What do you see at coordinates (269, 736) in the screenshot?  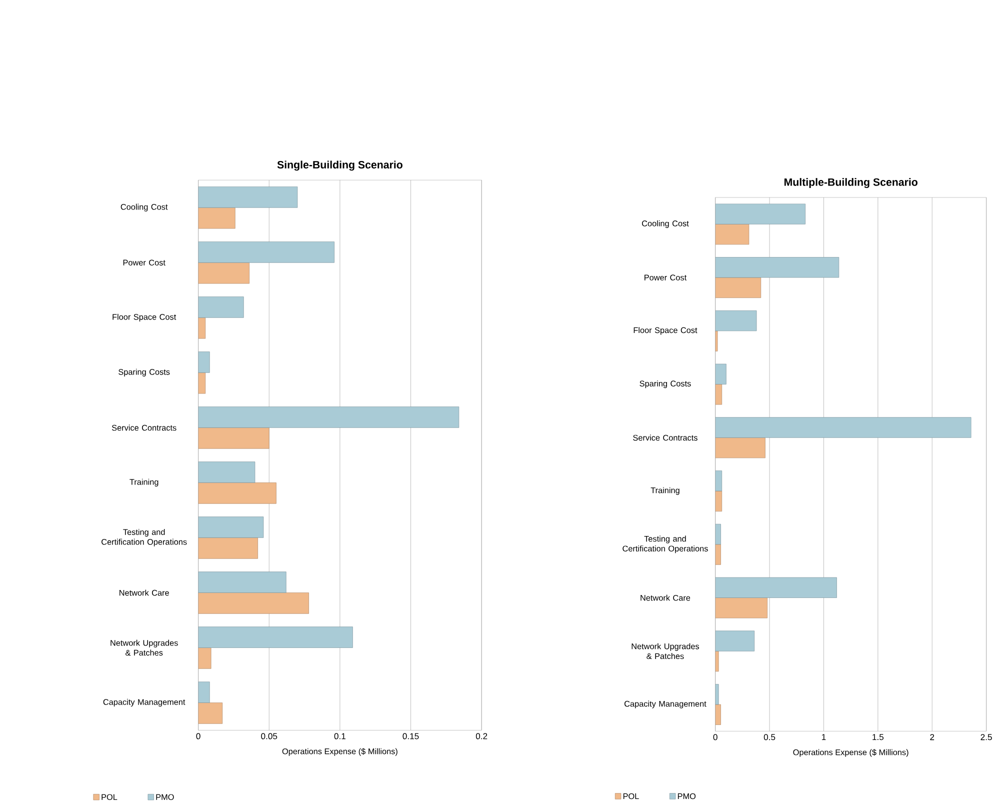 I see `x-tick-label: 0.05` at bounding box center [269, 736].